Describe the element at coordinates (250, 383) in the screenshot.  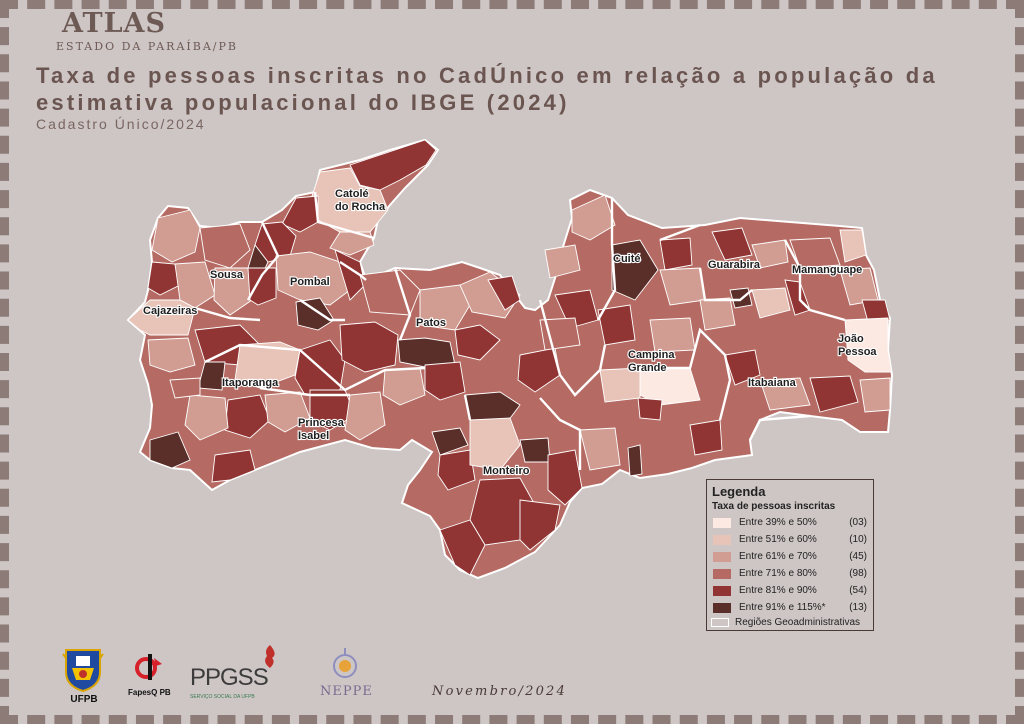
I see `city-label-itaporanga: Itaporanga` at that location.